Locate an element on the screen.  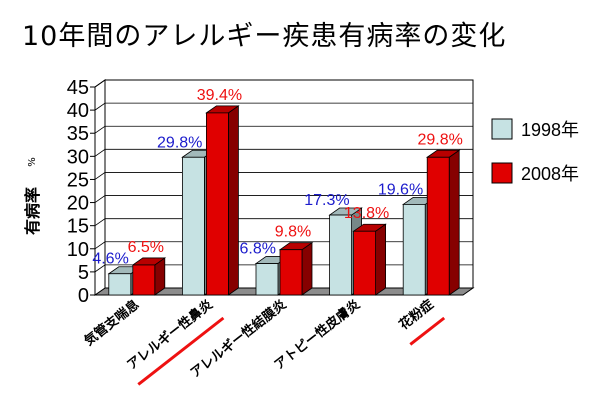
data-label-1-2008: 6.5% is located at coordinates (146, 247).